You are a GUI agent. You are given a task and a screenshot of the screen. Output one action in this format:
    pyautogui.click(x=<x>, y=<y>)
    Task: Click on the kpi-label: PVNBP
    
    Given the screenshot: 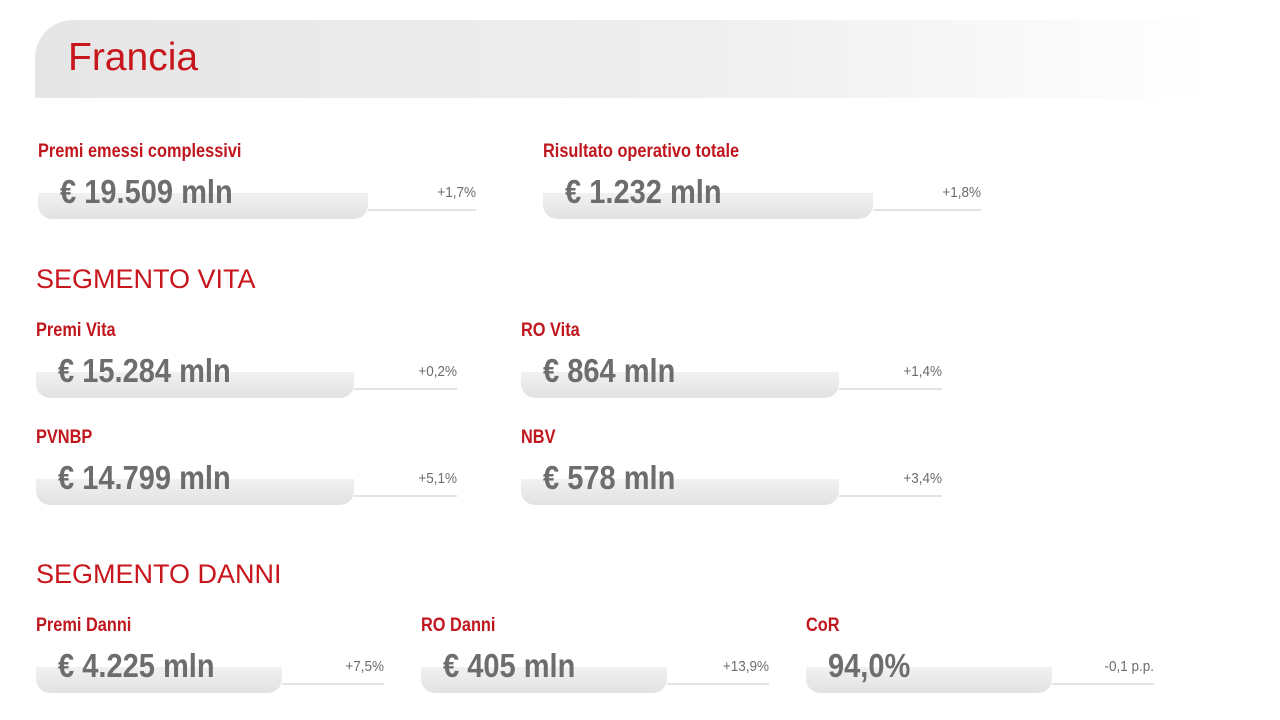 What is the action you would take?
    pyautogui.click(x=64, y=437)
    